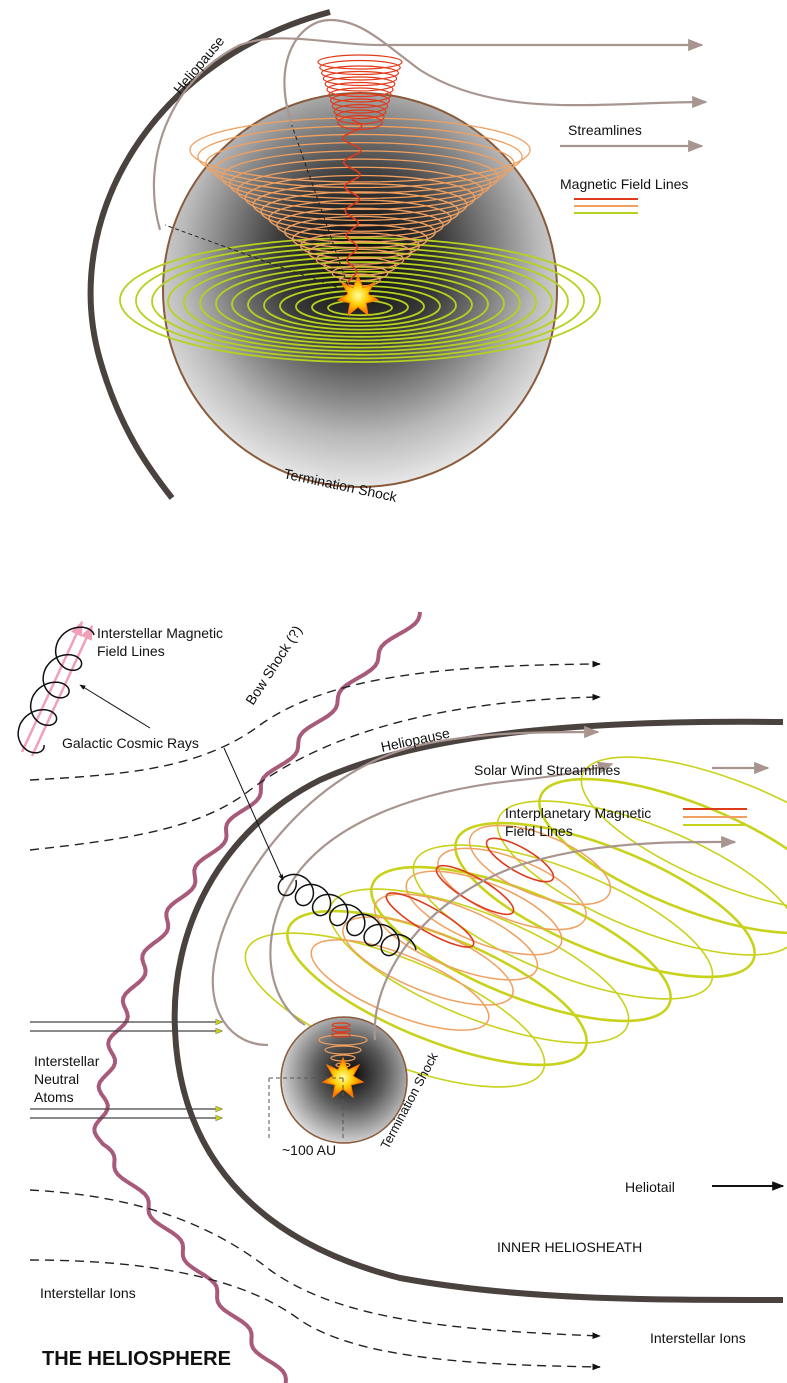  What do you see at coordinates (632, 168) in the screenshot?
I see `top-legend: Streamlines Magnetic Field Lines` at bounding box center [632, 168].